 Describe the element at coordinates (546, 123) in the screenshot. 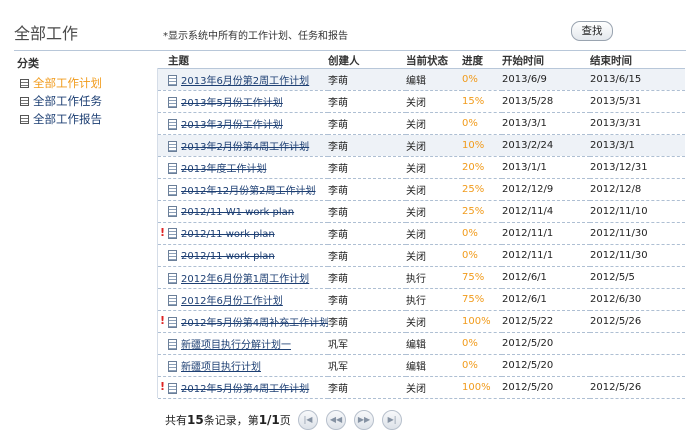

I see `start-time-cell: 2013/3/1` at that location.